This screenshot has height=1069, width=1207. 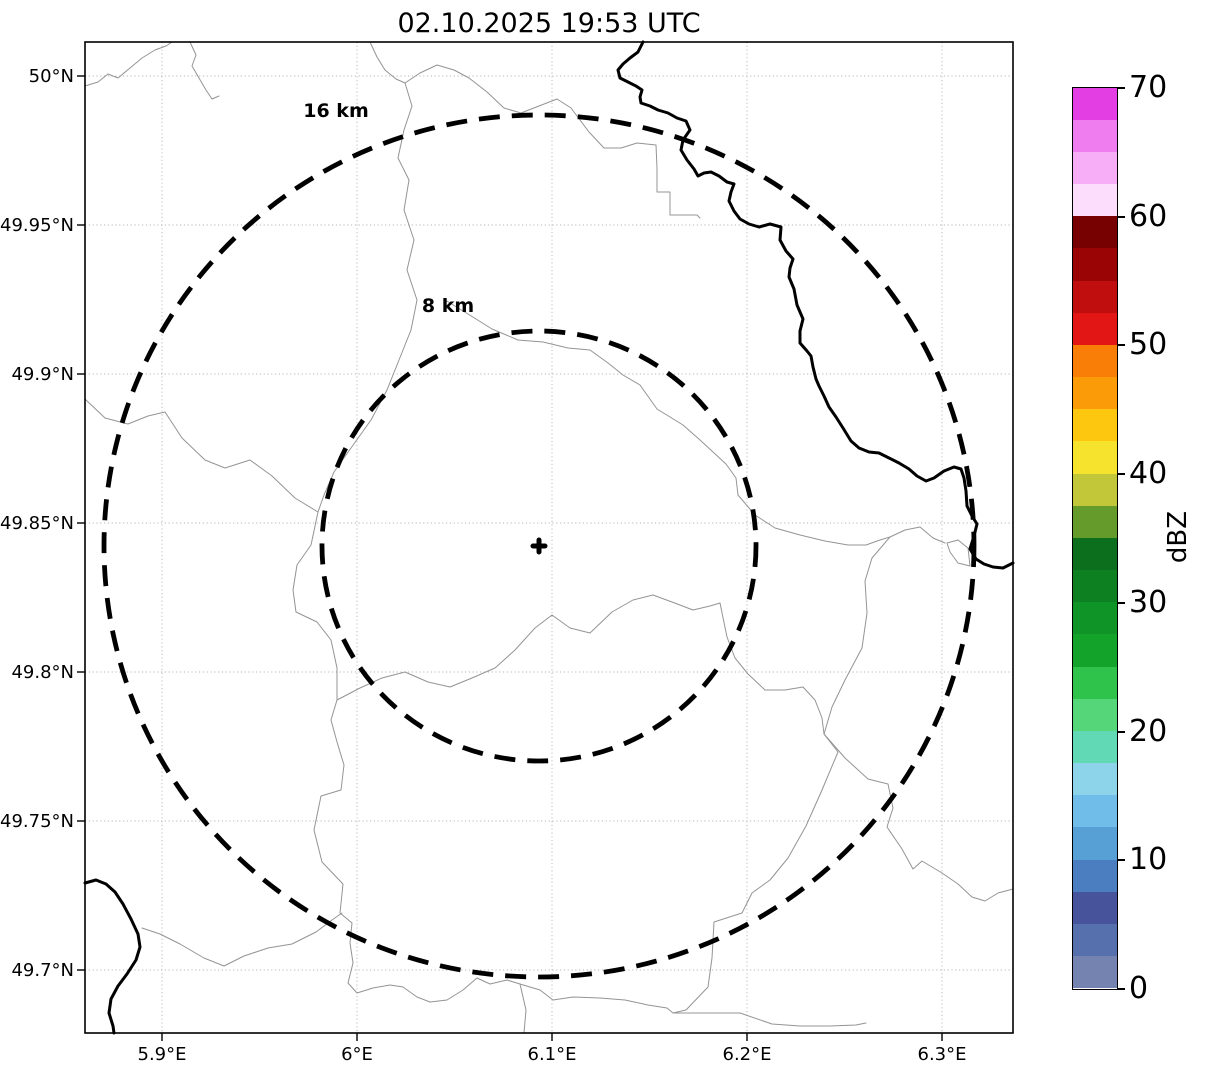 What do you see at coordinates (1148, 474) in the screenshot?
I see `colorbar-tick-label: 40` at bounding box center [1148, 474].